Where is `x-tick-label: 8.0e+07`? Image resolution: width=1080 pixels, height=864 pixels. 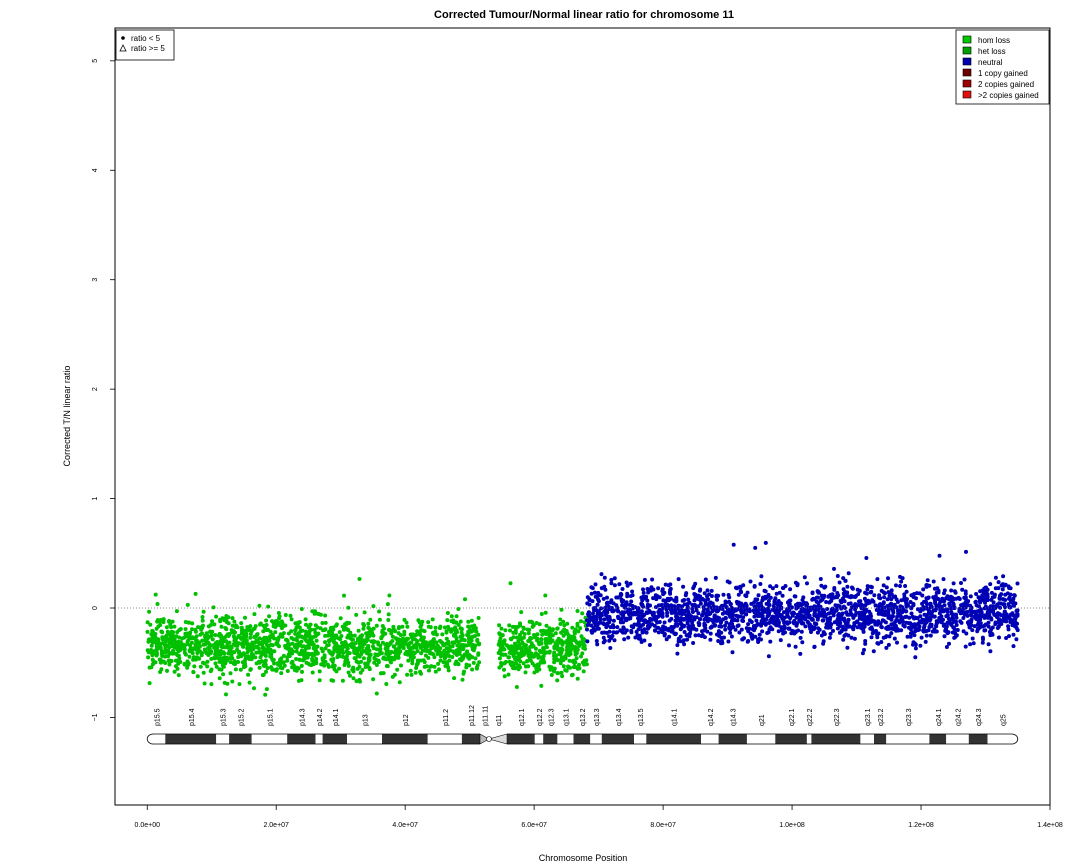 x-tick-label: 8.0e+07 is located at coordinates (663, 825).